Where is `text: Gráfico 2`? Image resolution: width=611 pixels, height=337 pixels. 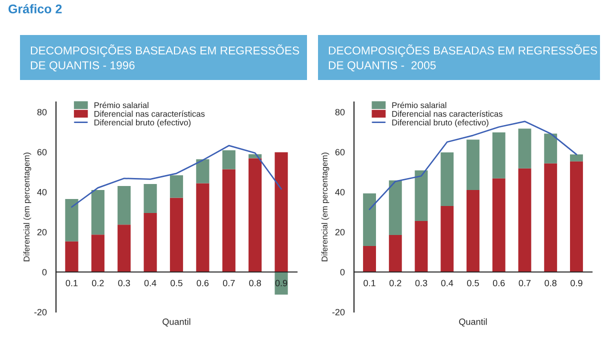
text: Gráfico 2 is located at coordinates (35, 9).